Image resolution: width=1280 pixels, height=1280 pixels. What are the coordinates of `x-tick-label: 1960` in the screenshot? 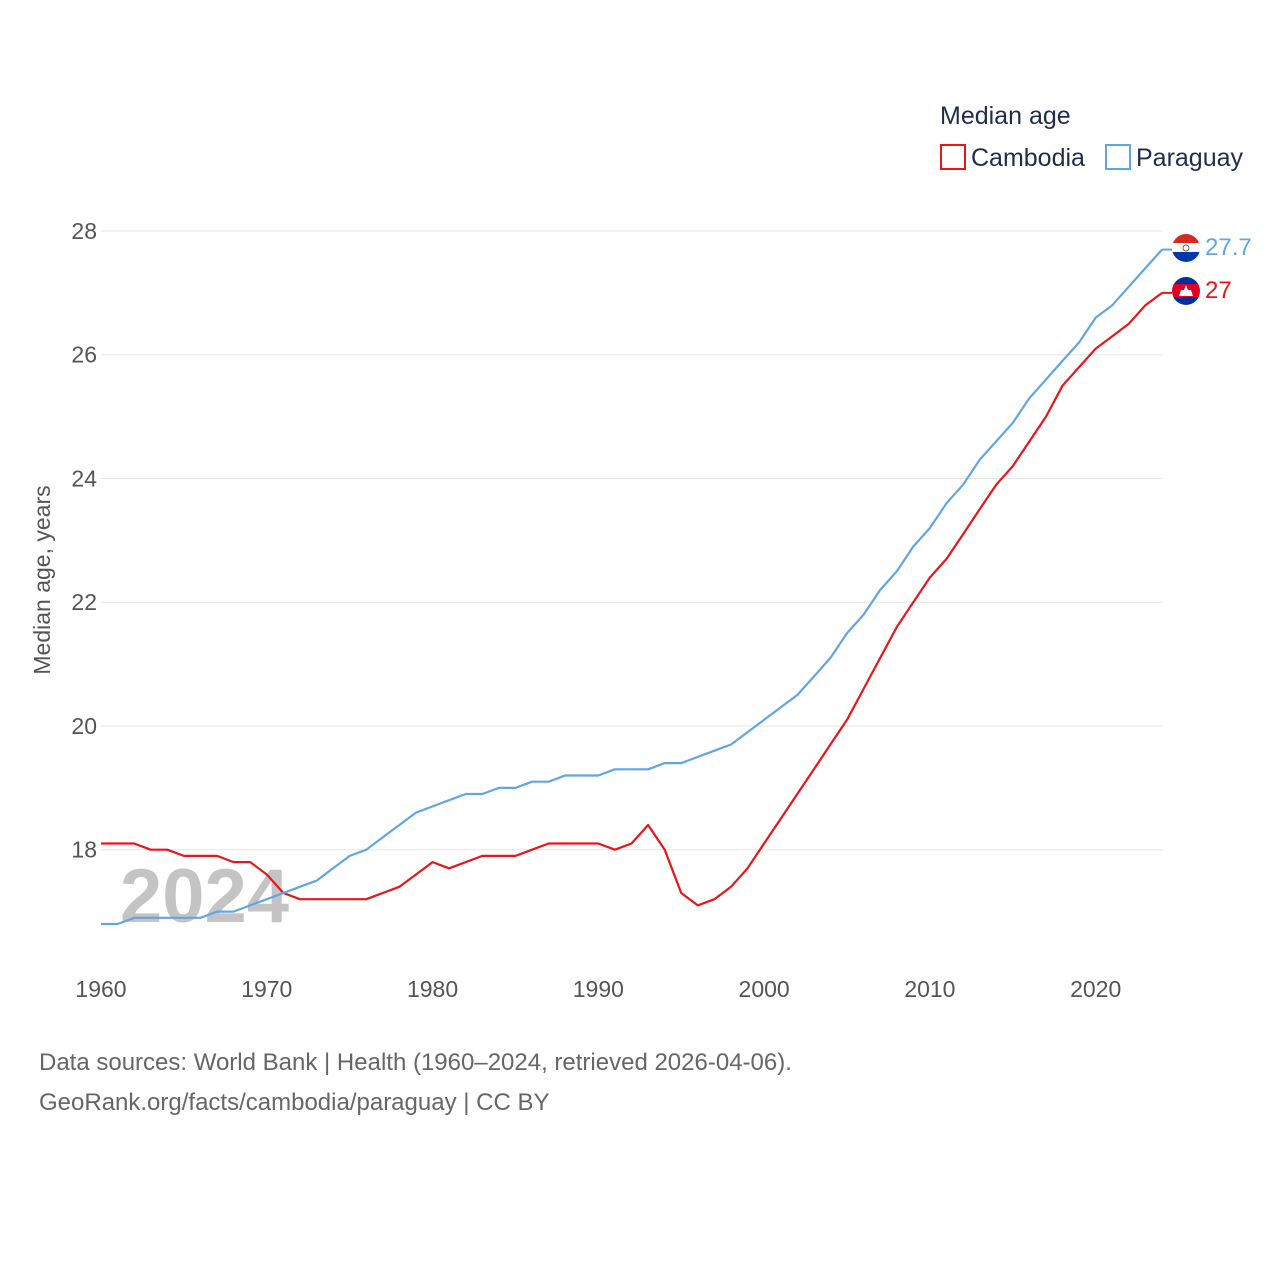 It's located at (100, 989).